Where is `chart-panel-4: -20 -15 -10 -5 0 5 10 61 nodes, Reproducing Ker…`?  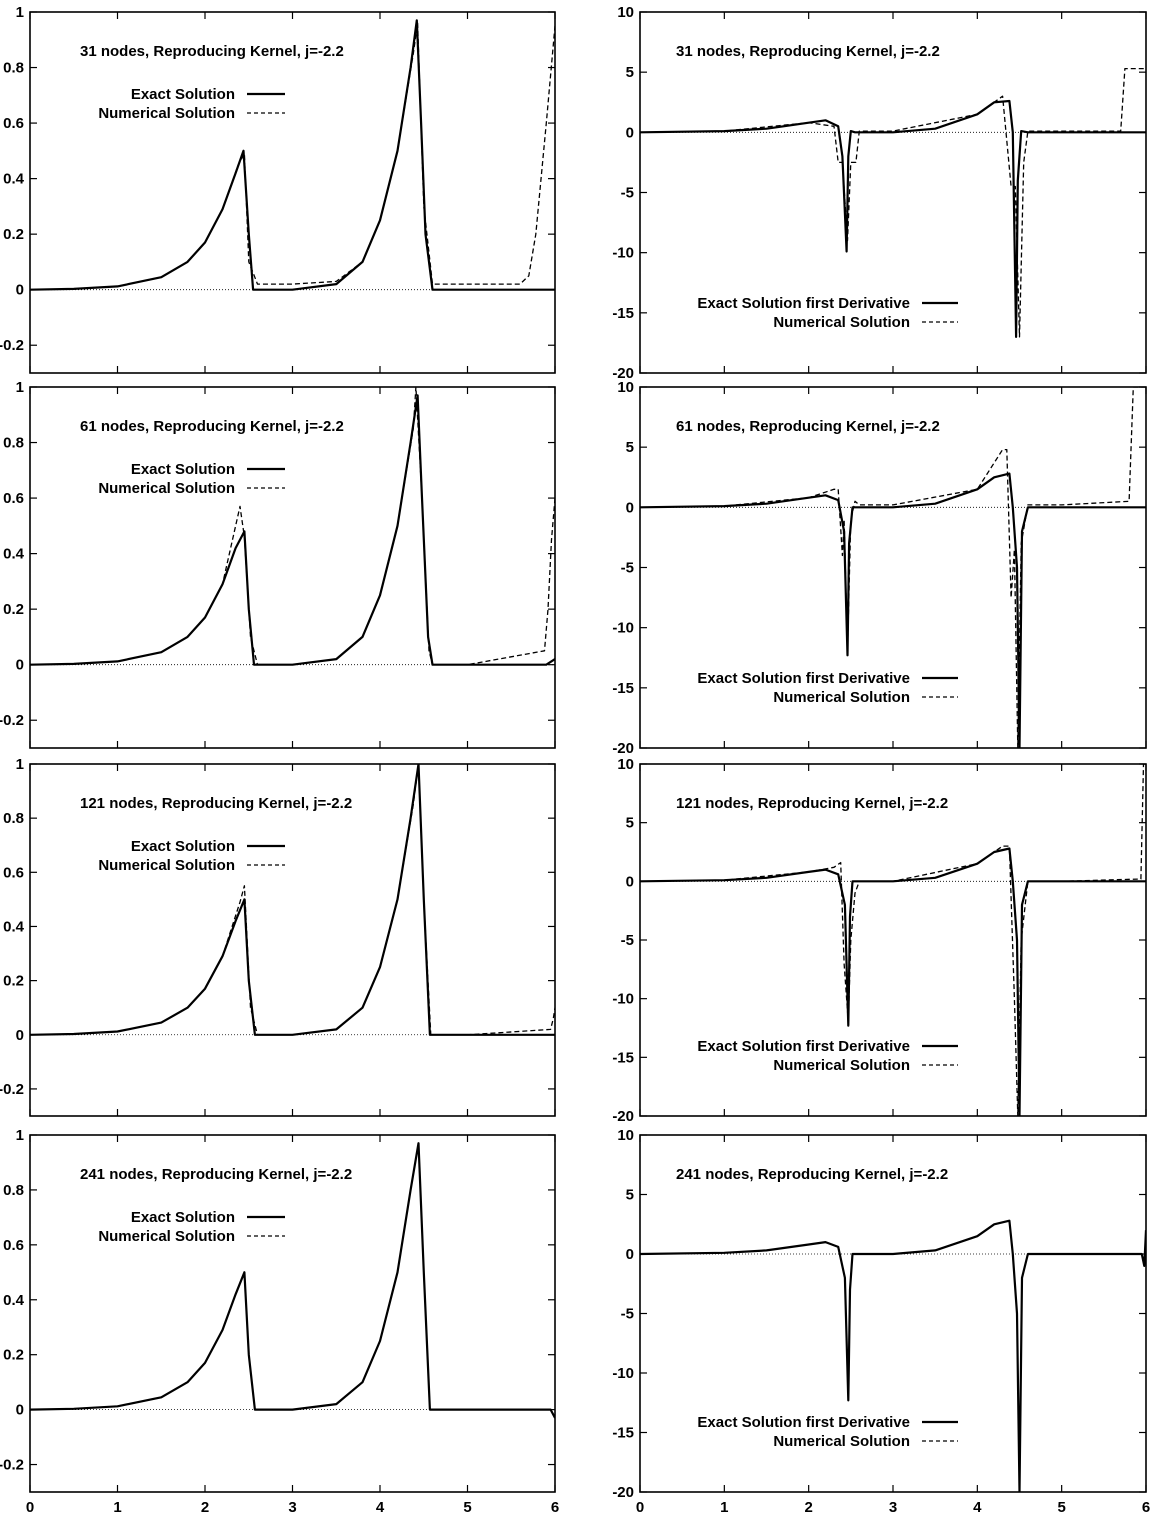 chart-panel-4: -20 -15 -10 -5 0 5 10 61 nodes, Reproducing Ker… is located at coordinates (879, 568).